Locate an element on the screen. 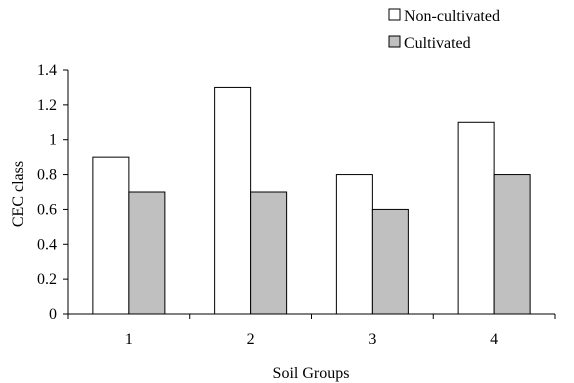  legend-label-non-cultivated: Non-cultivated is located at coordinates (452, 16).